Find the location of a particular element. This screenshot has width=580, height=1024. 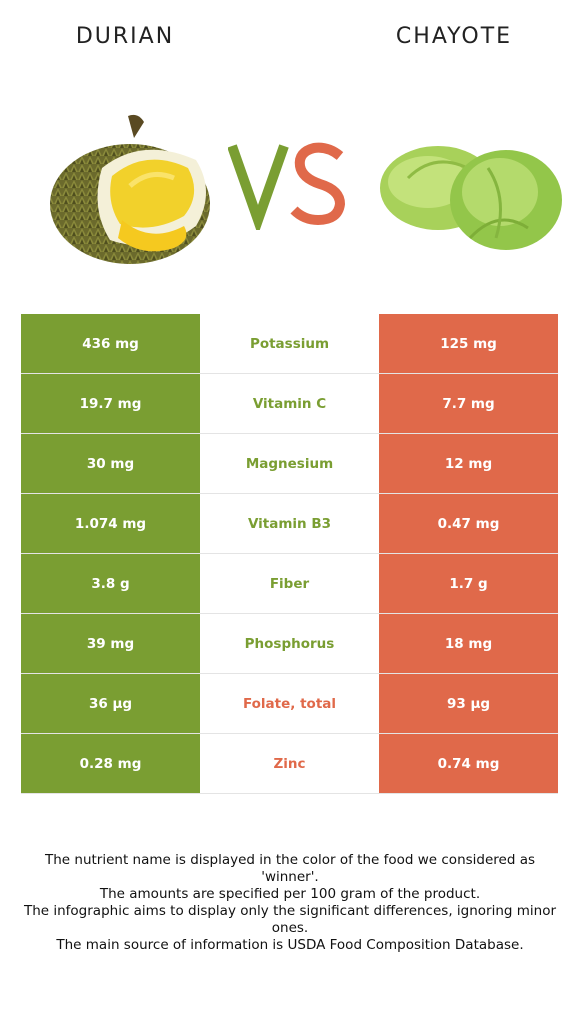

table-row: 39 mg Phosphorus 18 mg is located at coordinates (289, 643).